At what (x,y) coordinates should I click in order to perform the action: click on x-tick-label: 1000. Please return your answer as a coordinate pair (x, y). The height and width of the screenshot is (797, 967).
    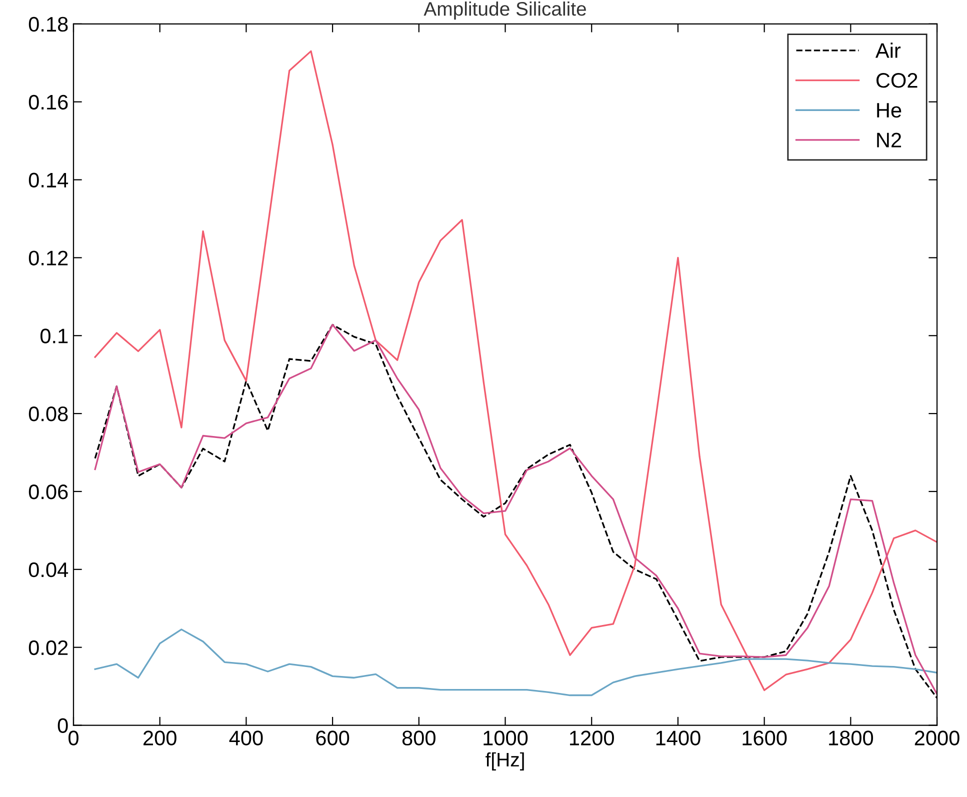
    Looking at the image, I should click on (506, 738).